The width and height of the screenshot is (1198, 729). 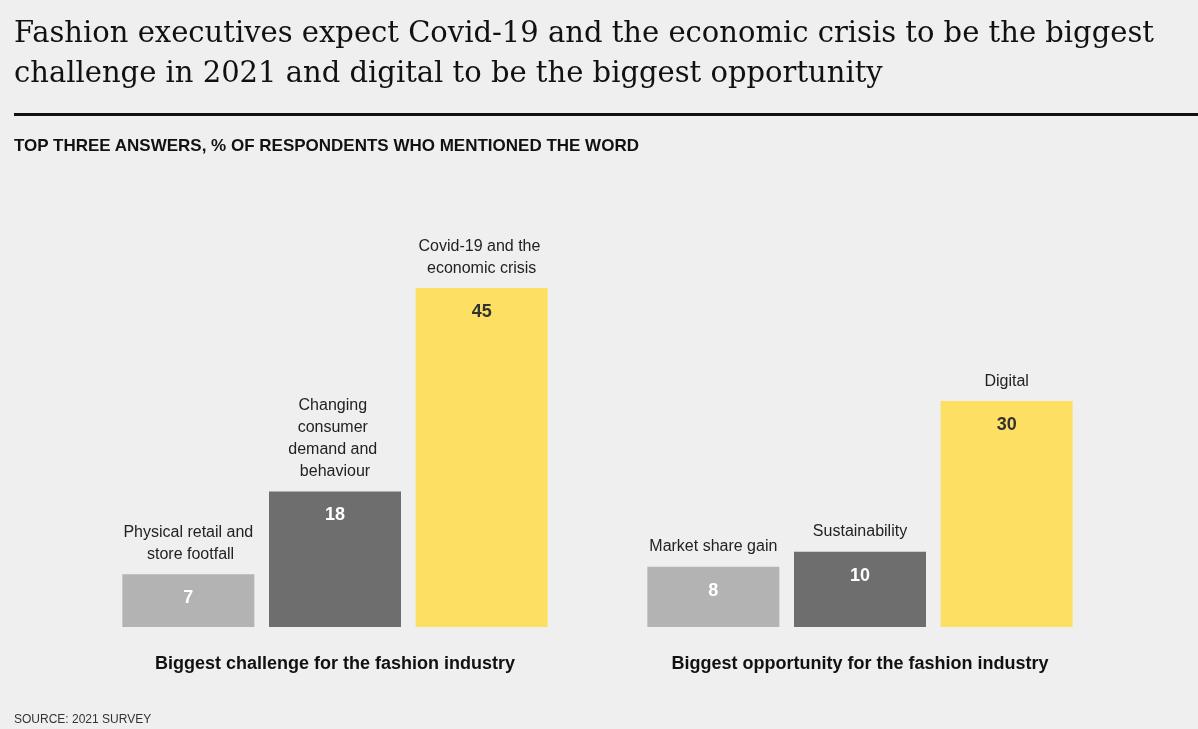 What do you see at coordinates (481, 311) in the screenshot?
I see `data-label: 45` at bounding box center [481, 311].